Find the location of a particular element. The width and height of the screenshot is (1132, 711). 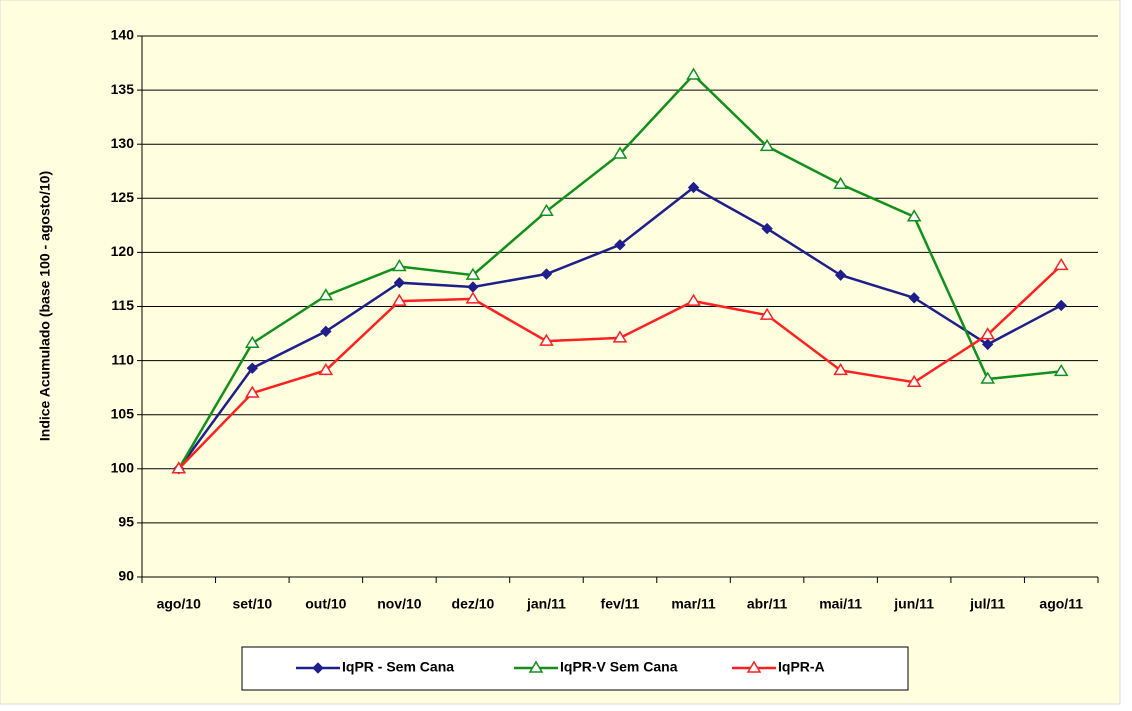

y-tick-label: 100 is located at coordinates (123, 468).